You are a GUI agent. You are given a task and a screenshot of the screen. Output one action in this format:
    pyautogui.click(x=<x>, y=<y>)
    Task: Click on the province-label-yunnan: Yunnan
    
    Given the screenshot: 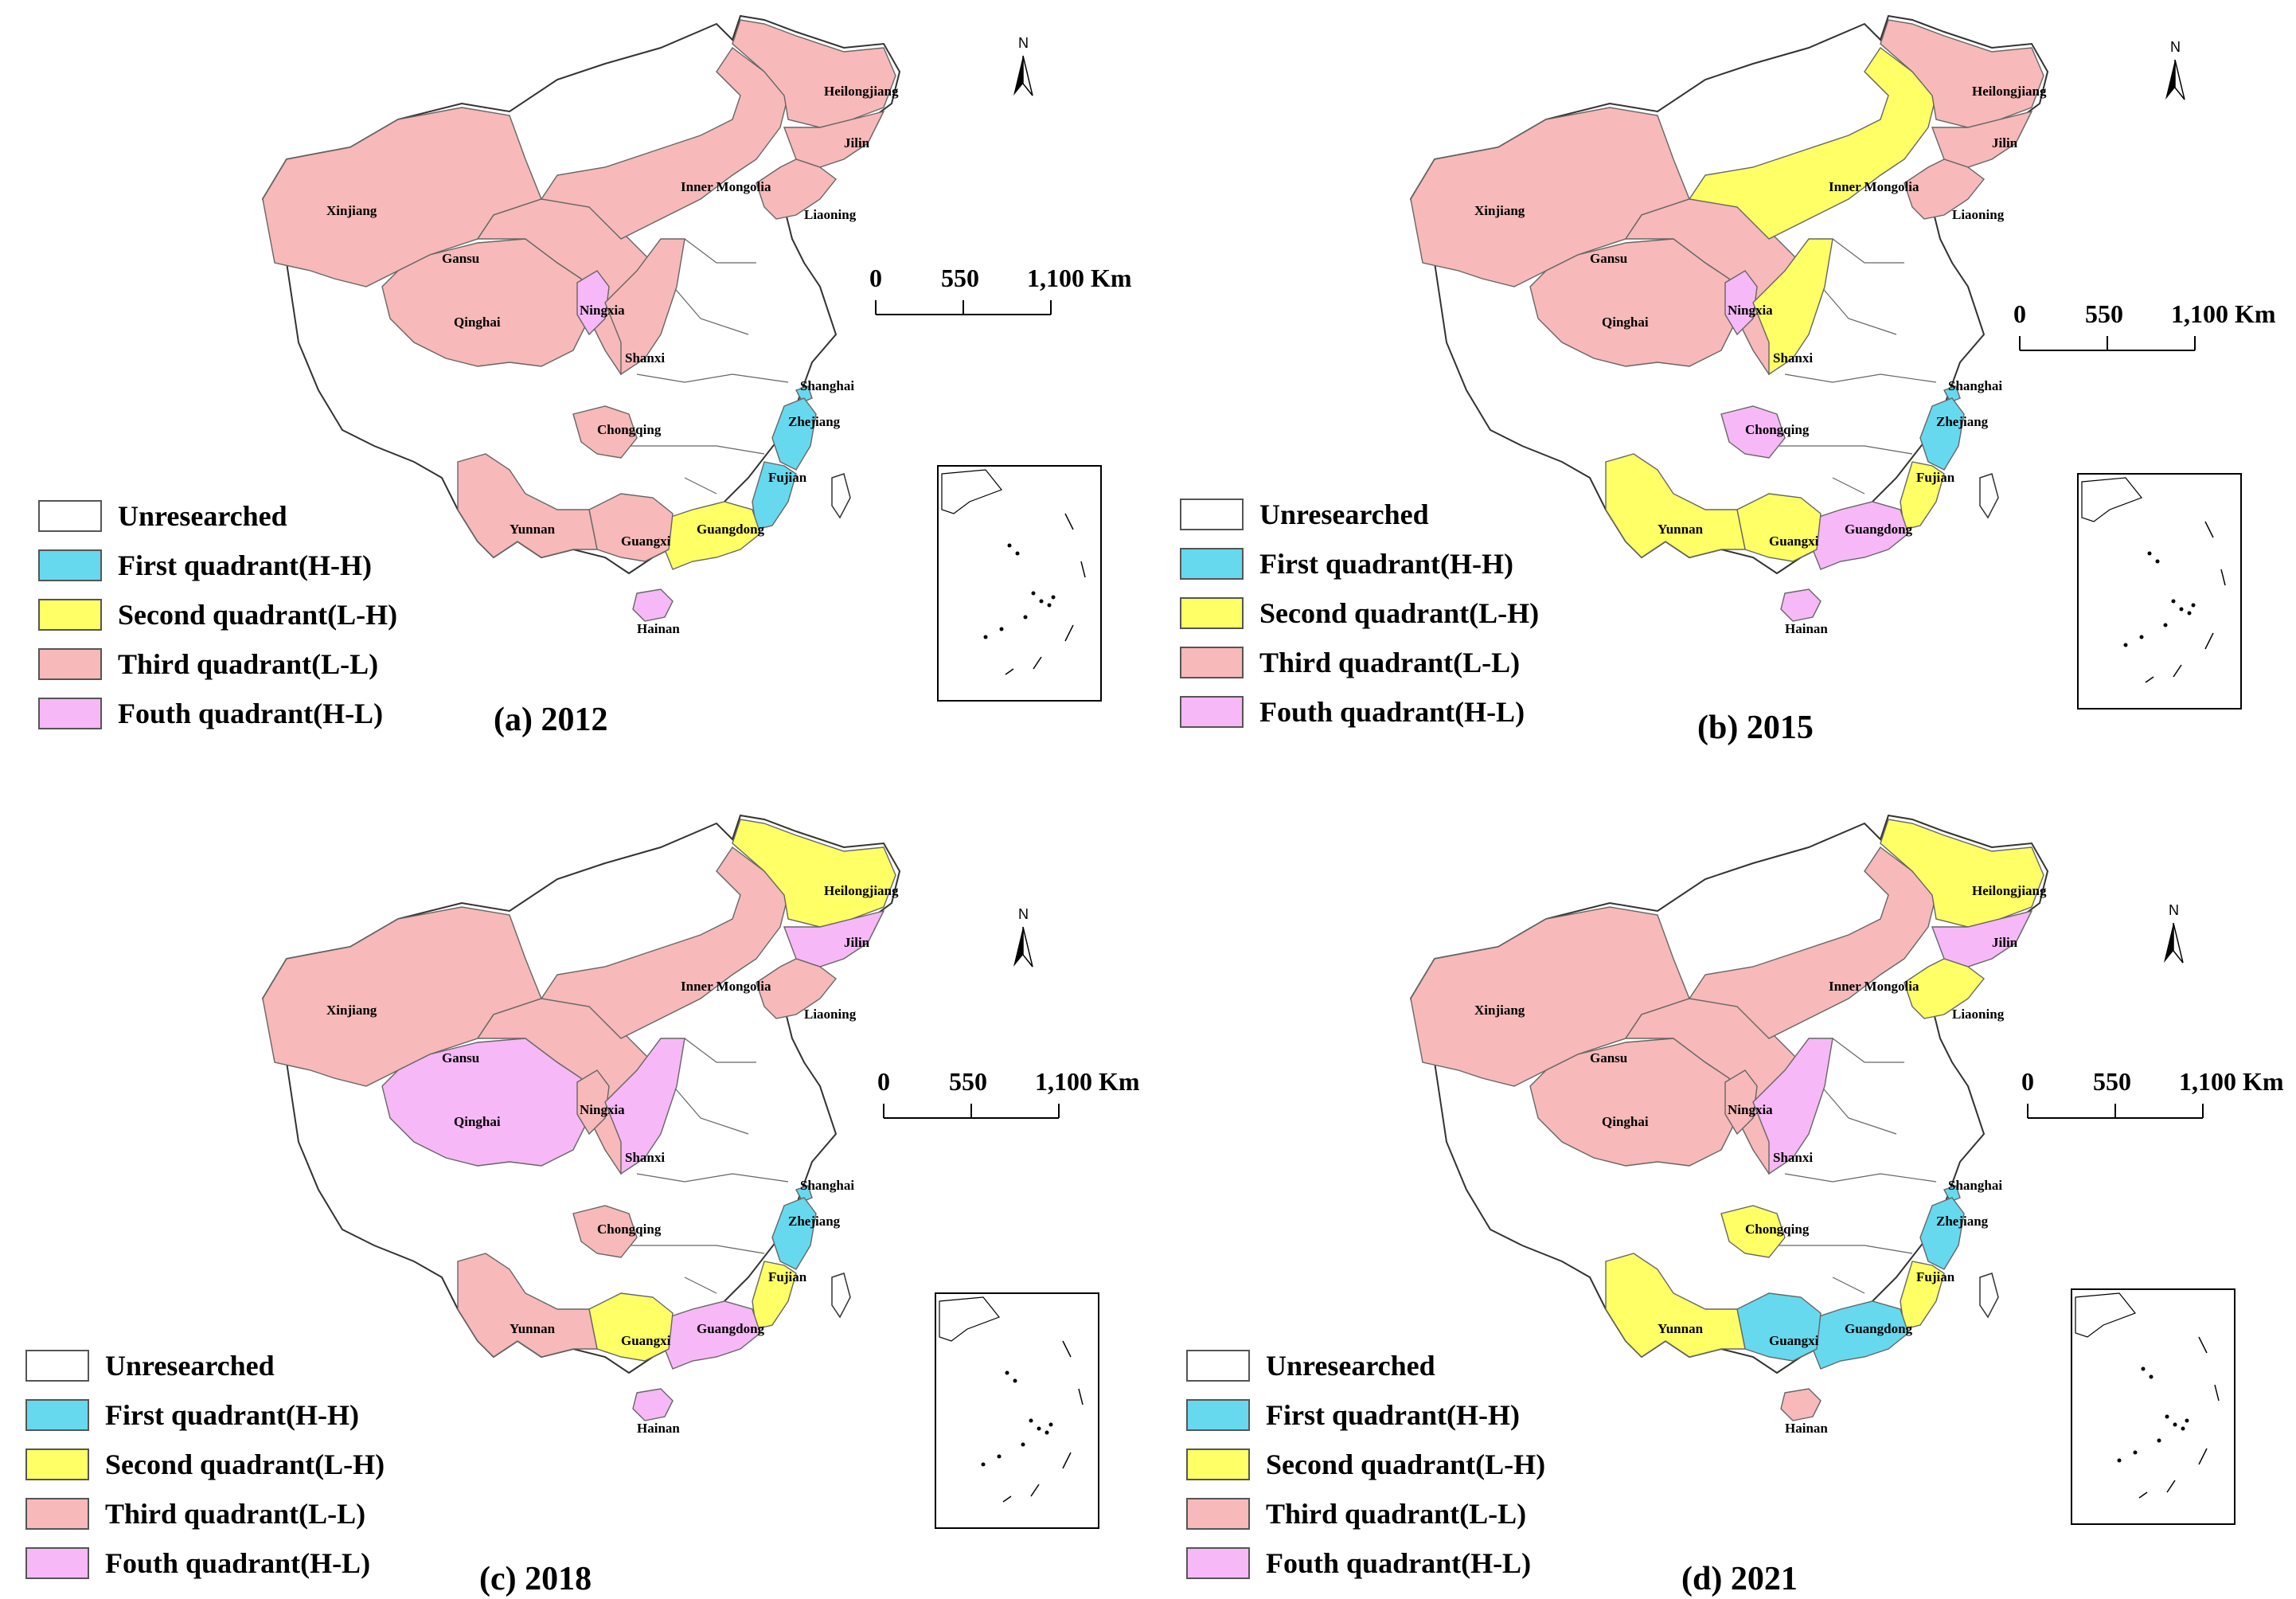 What is the action you would take?
    pyautogui.click(x=533, y=529)
    